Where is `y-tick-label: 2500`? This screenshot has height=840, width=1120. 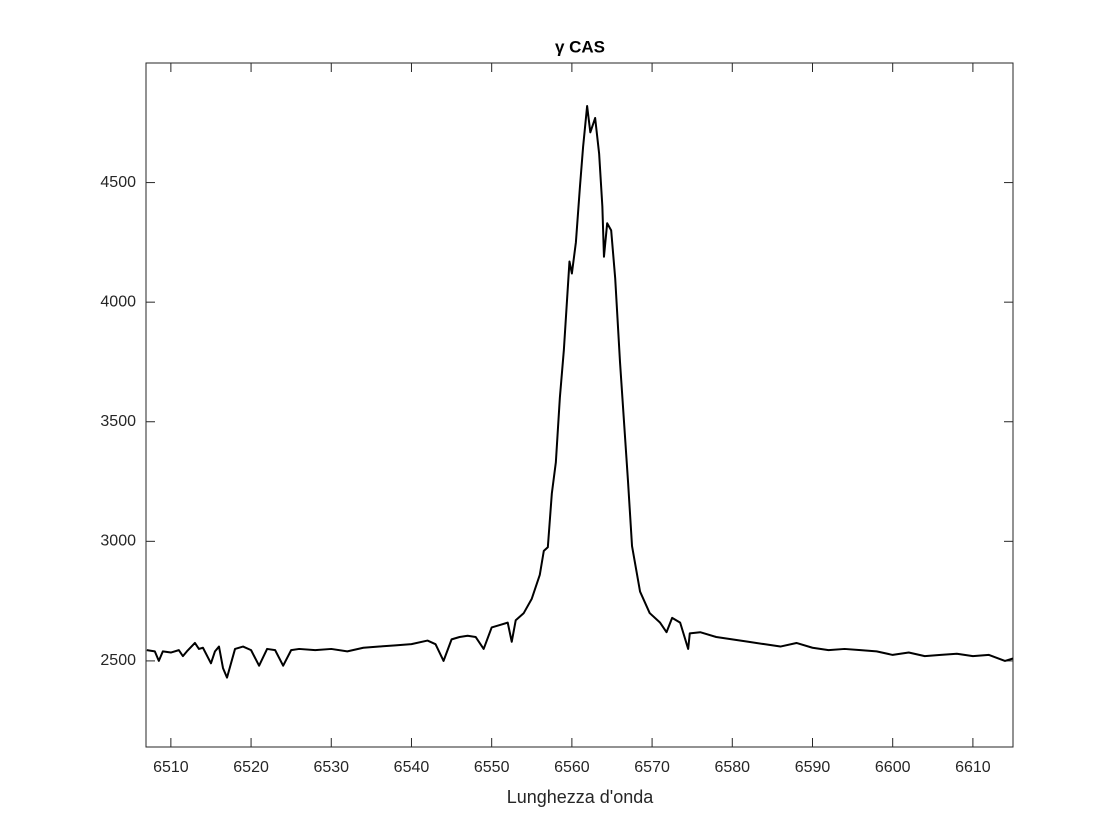 y-tick-label: 2500 is located at coordinates (118, 660).